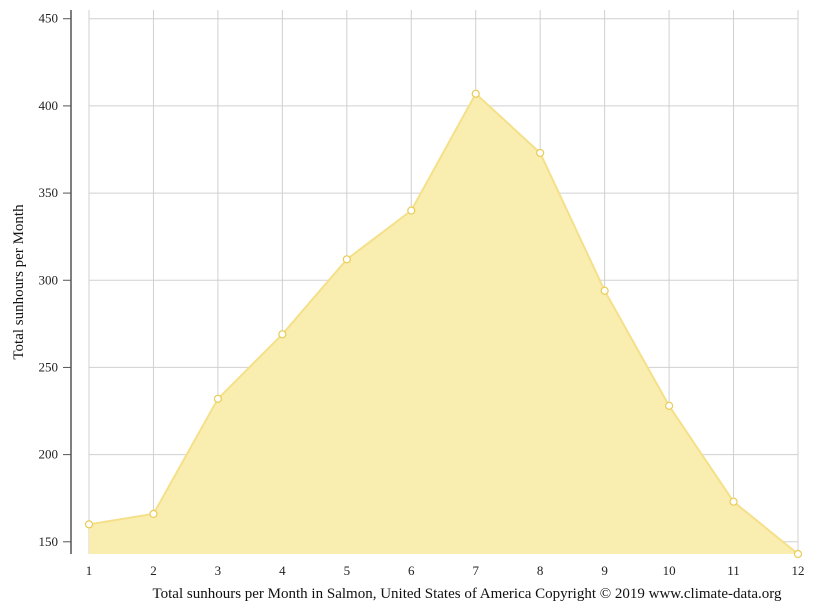  I want to click on y-tick-label: 250, so click(49, 366).